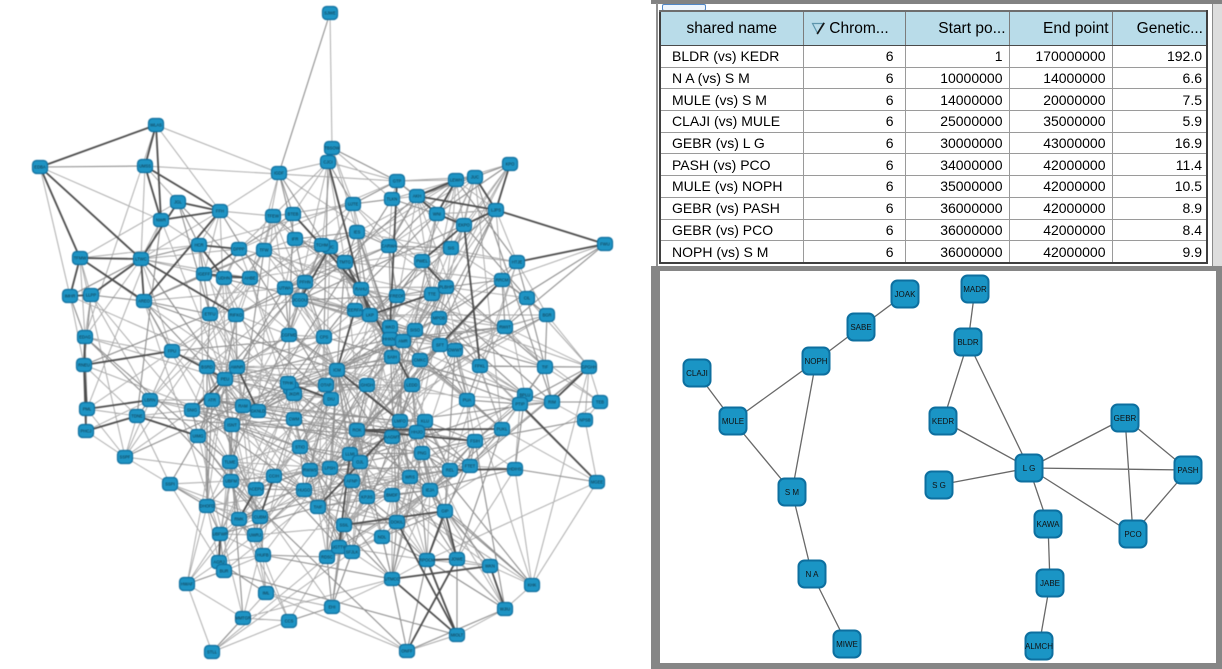  I want to click on svg-text: FREOF, so click(397, 296).